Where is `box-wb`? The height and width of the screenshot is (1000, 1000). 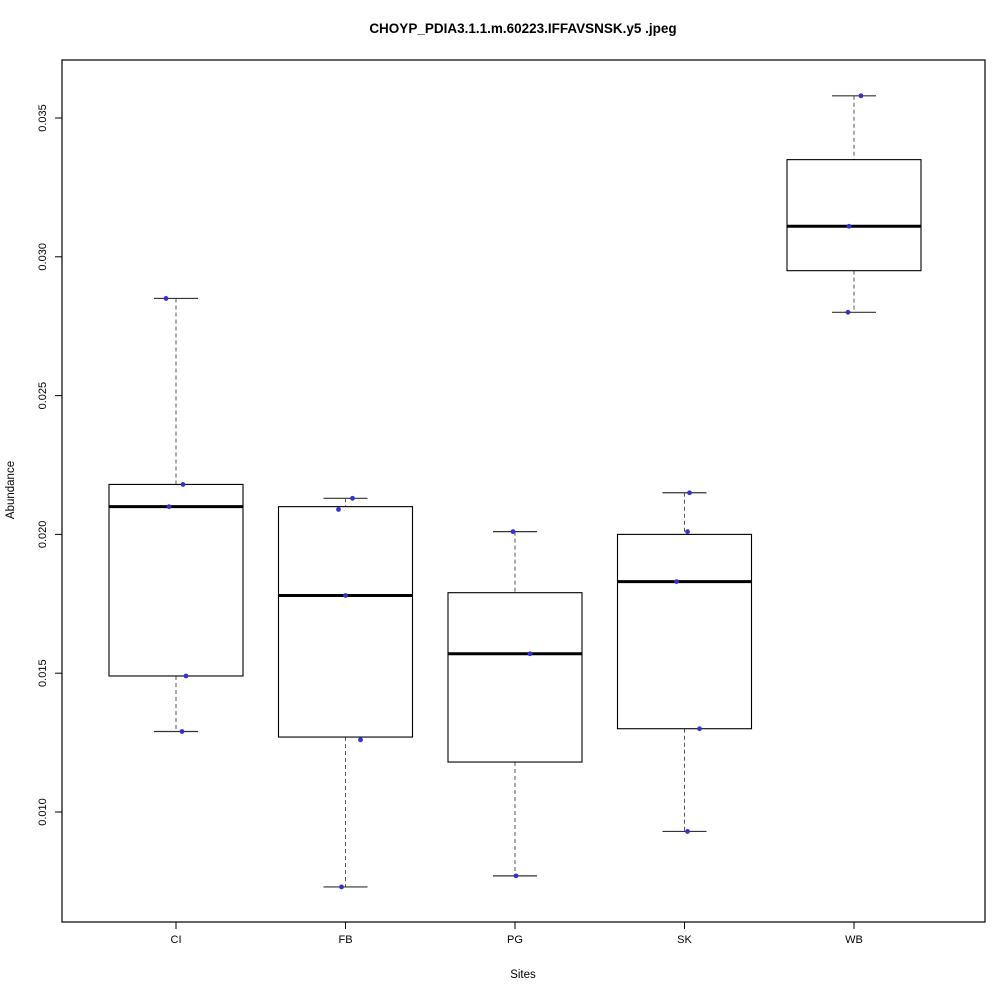 box-wb is located at coordinates (854, 204).